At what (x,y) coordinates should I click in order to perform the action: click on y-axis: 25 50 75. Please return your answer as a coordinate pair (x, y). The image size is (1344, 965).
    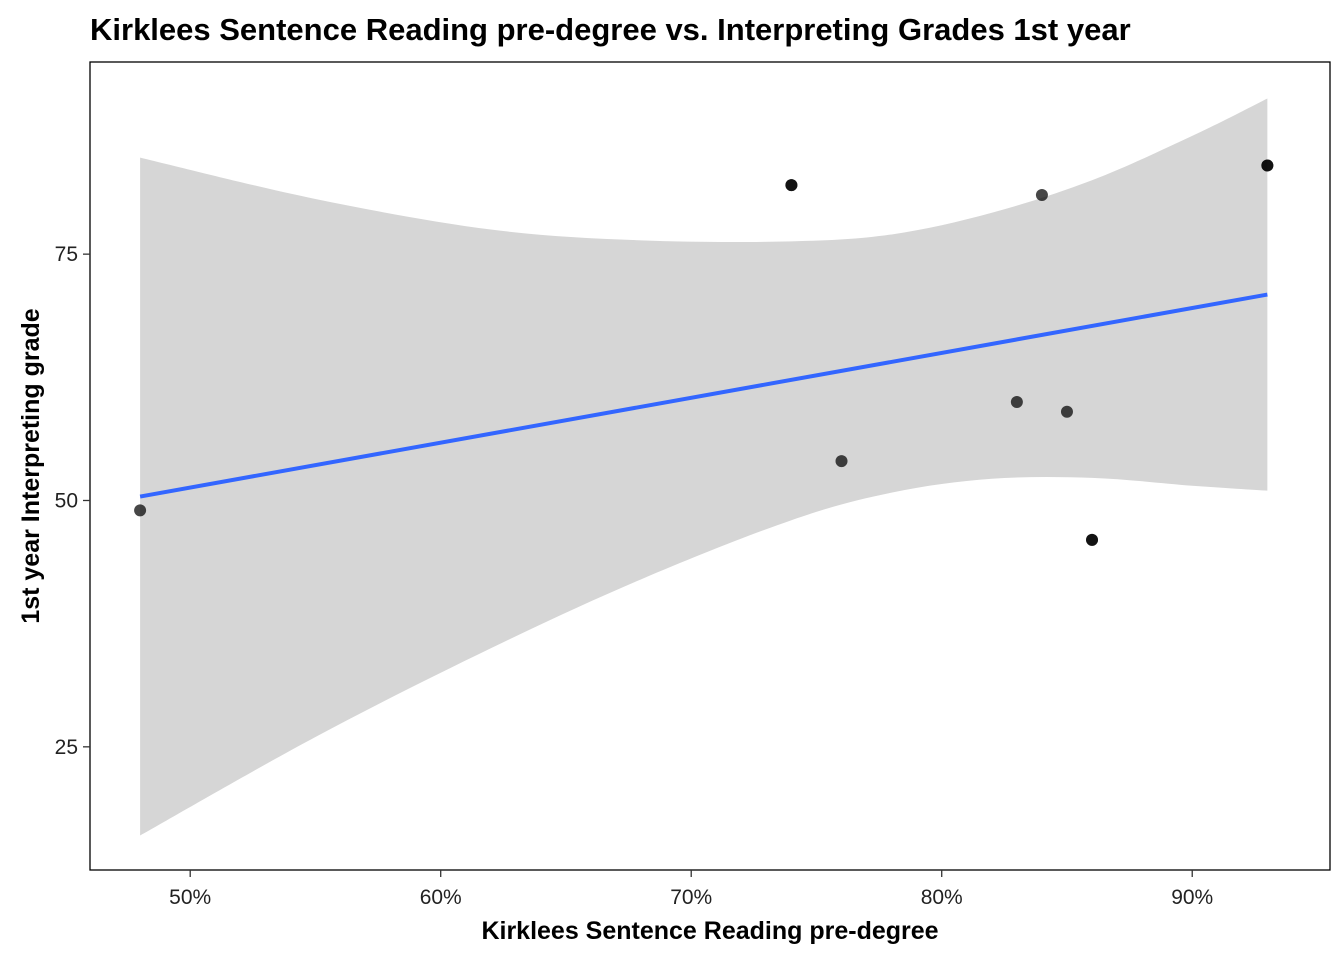
    Looking at the image, I should click on (72, 501).